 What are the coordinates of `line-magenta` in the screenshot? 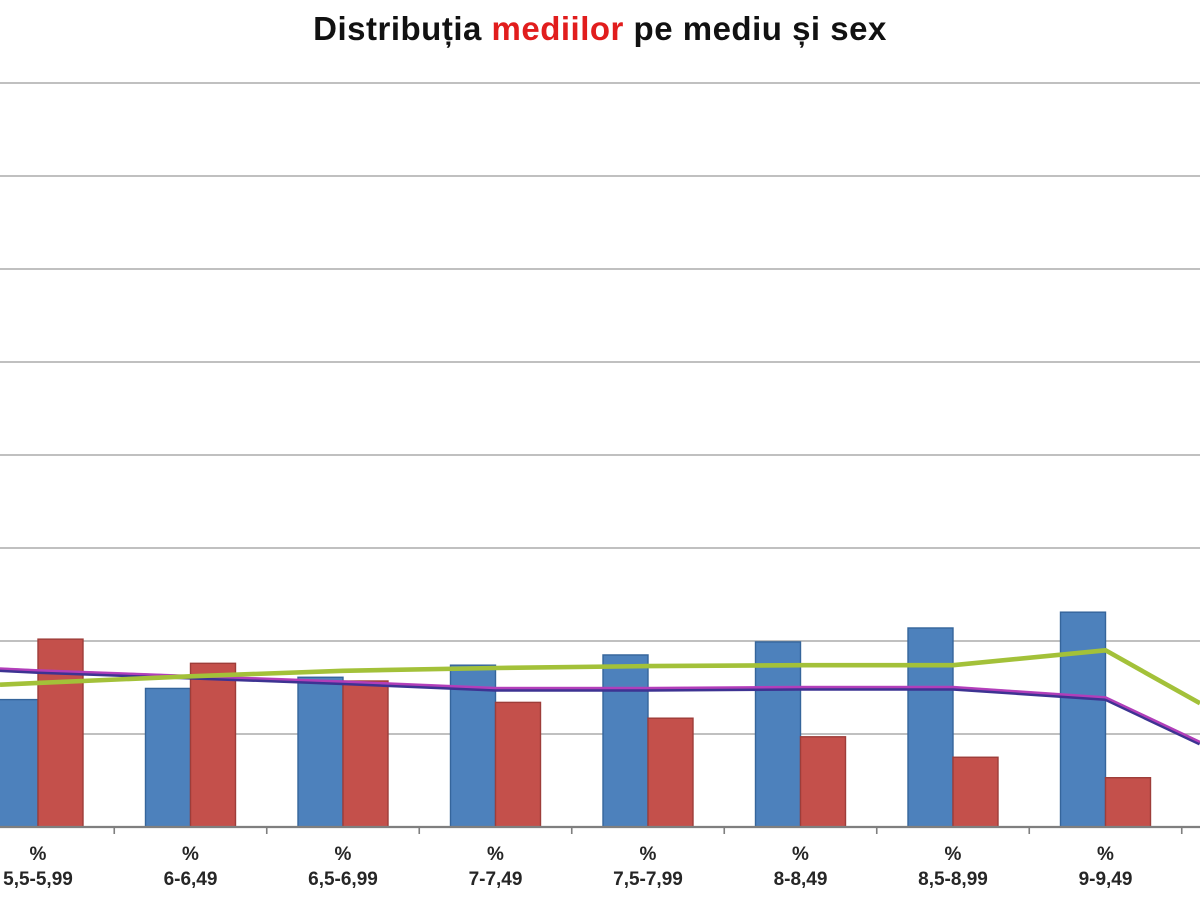 It's located at (600, 705).